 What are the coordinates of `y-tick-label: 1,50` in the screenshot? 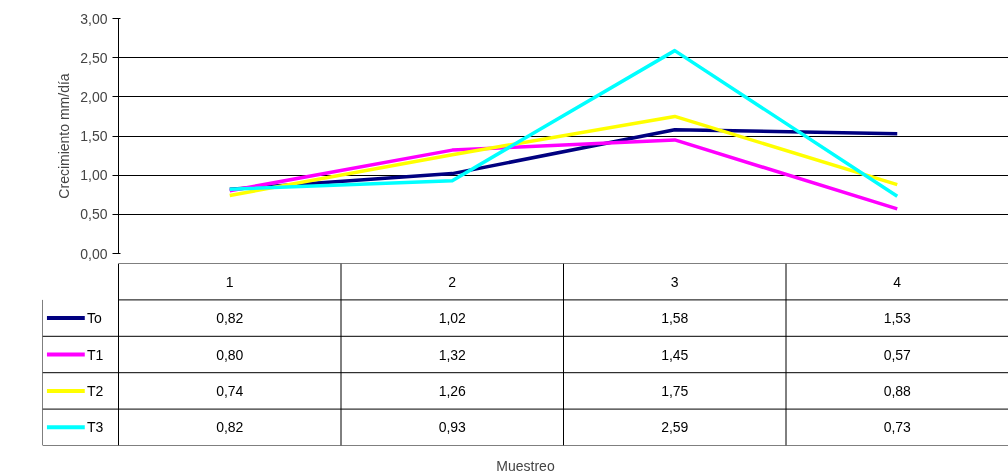 It's located at (94, 136).